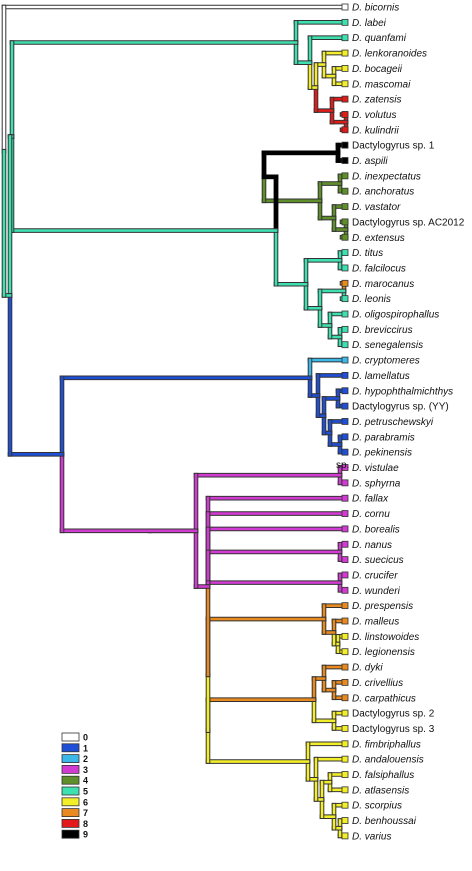  What do you see at coordinates (85, 813) in the screenshot?
I see `legend-label: 7` at bounding box center [85, 813].